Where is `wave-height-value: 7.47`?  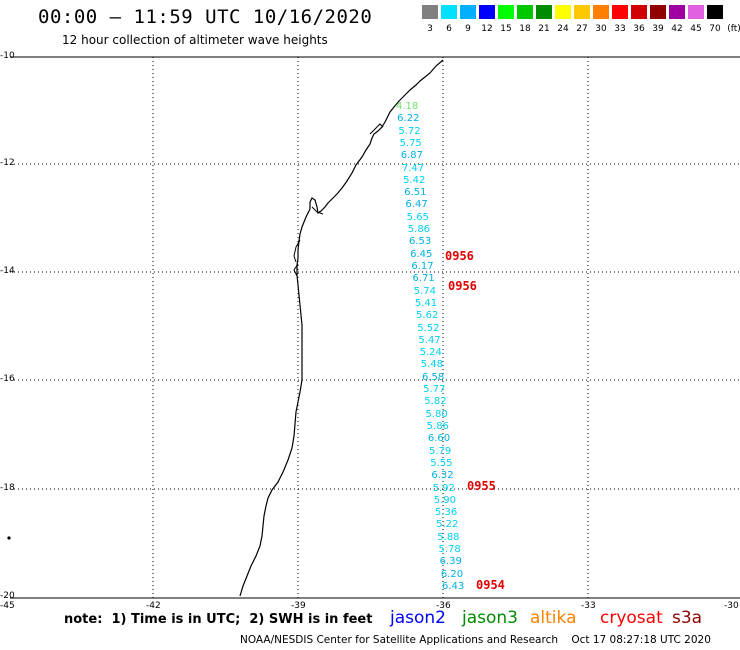
wave-height-value: 7.47 is located at coordinates (413, 168).